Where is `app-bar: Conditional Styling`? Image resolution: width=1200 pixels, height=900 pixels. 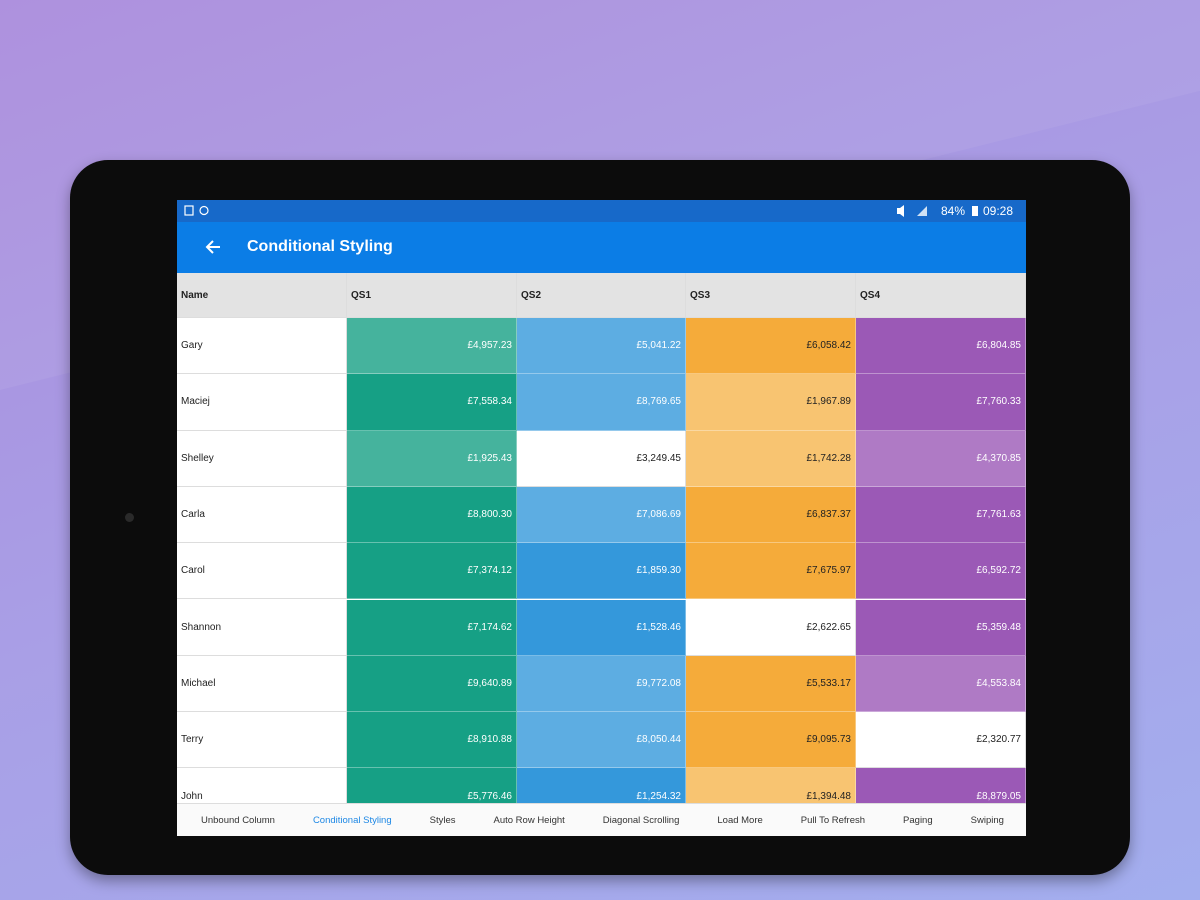 app-bar: Conditional Styling is located at coordinates (601, 247).